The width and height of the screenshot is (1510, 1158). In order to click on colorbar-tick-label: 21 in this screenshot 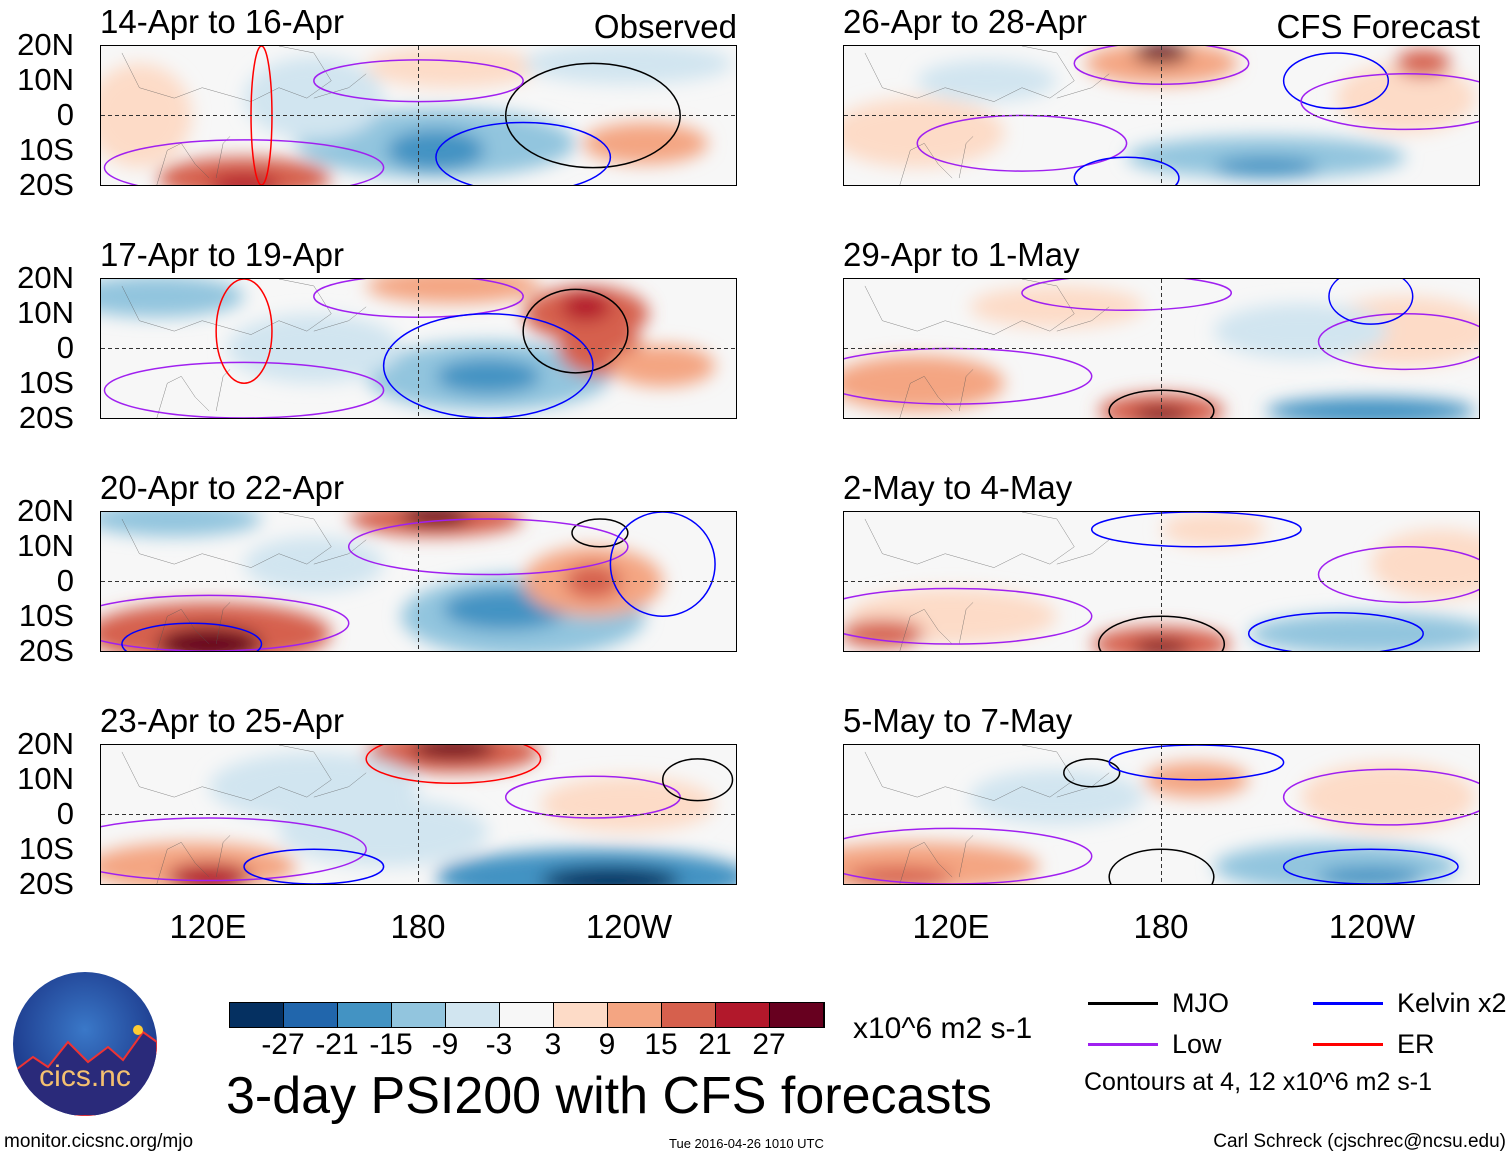, I will do `click(715, 1044)`.